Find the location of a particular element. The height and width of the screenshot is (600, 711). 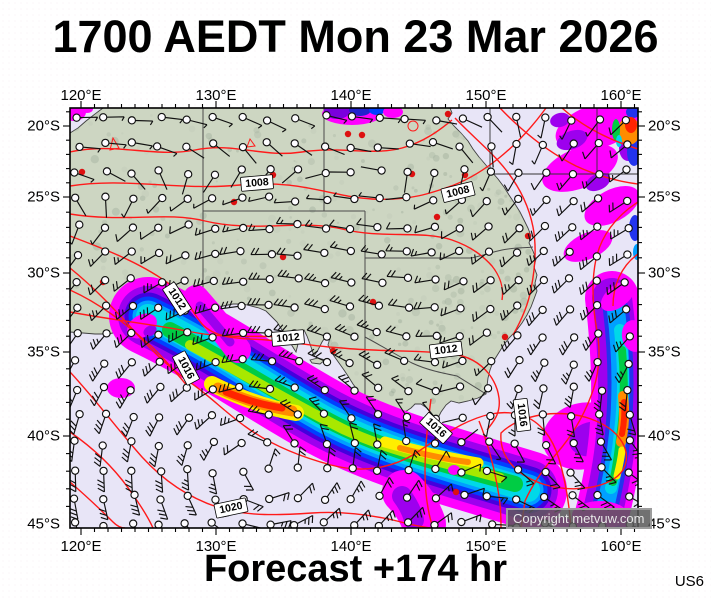

svg-text: 1020 is located at coordinates (230, 508).